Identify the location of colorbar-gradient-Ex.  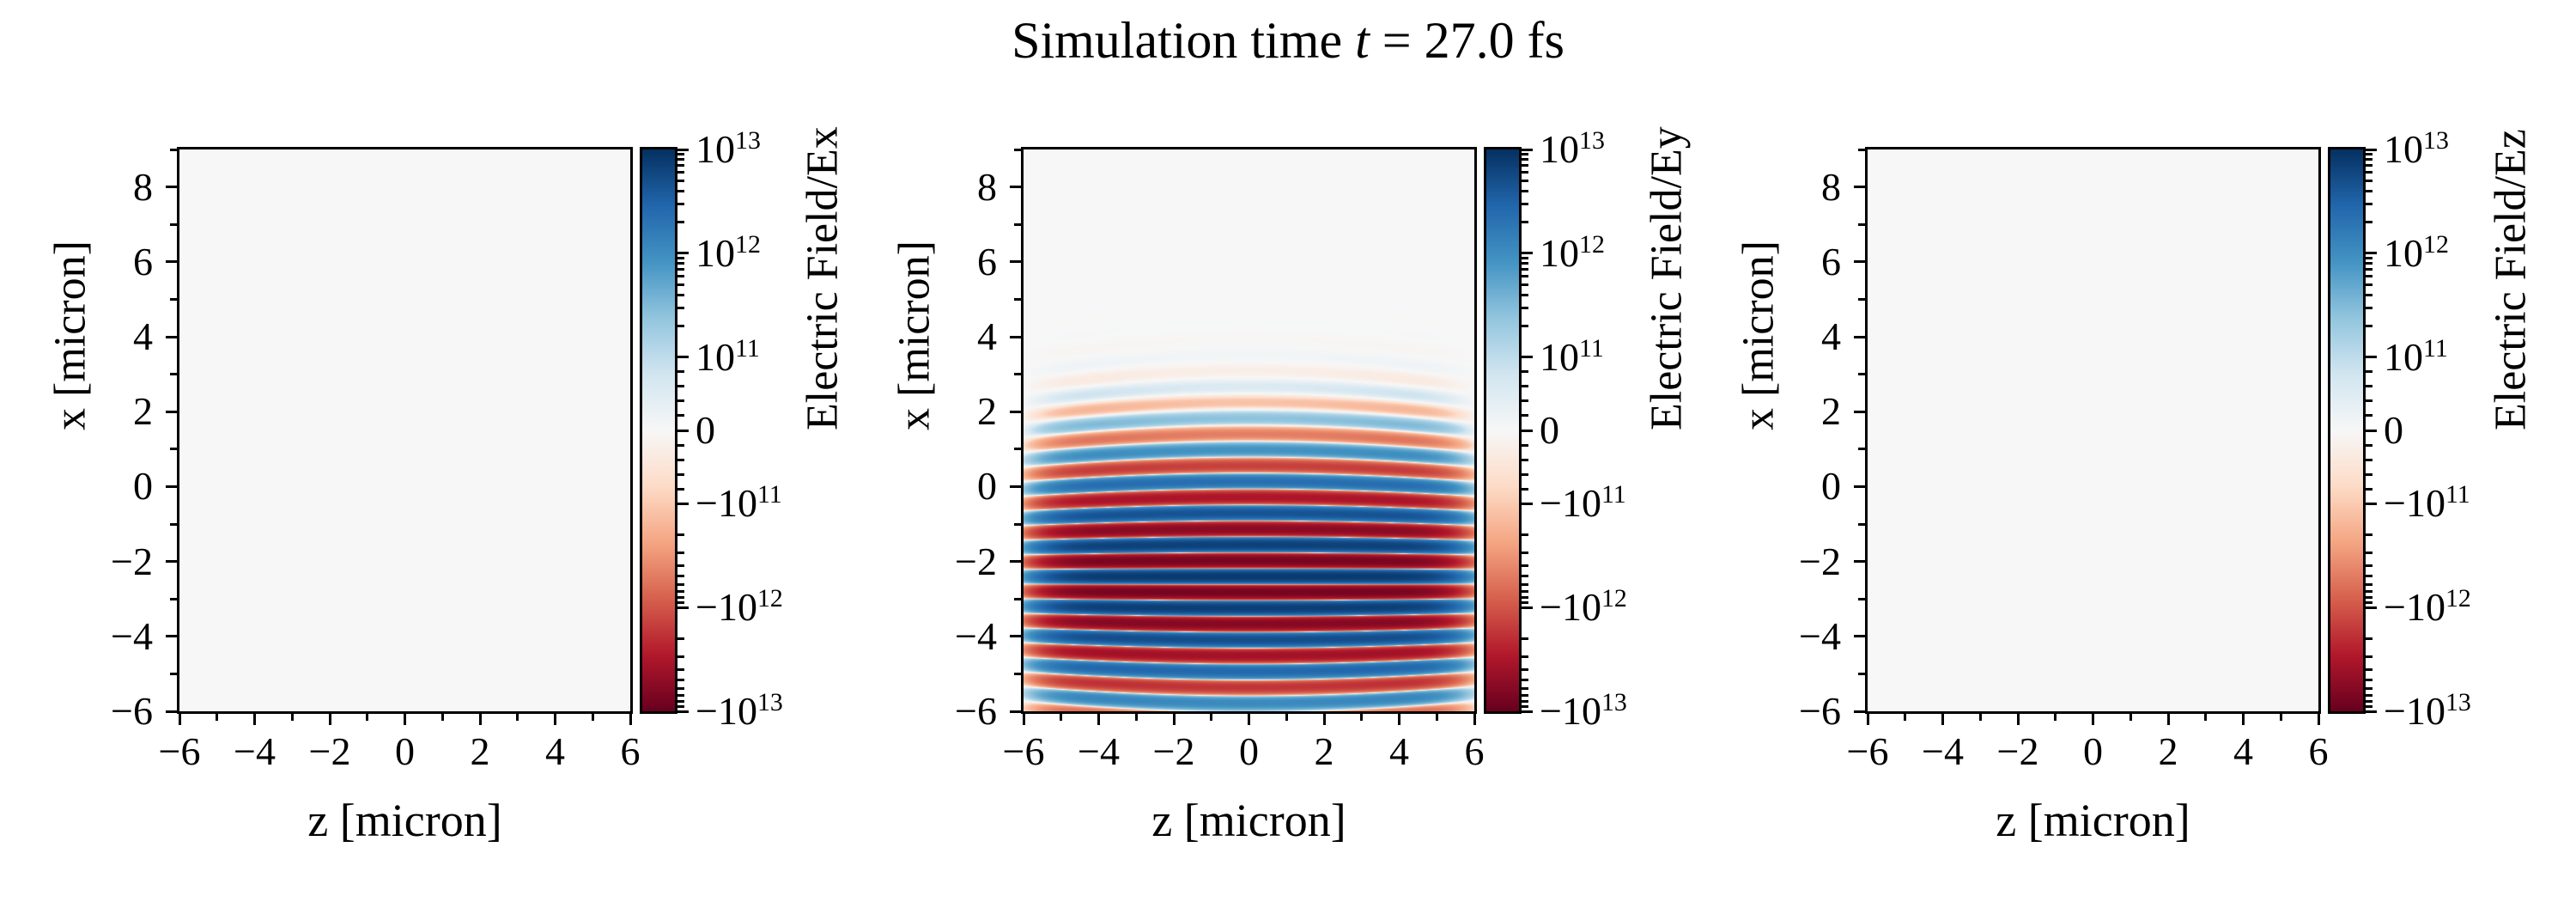
(658, 430).